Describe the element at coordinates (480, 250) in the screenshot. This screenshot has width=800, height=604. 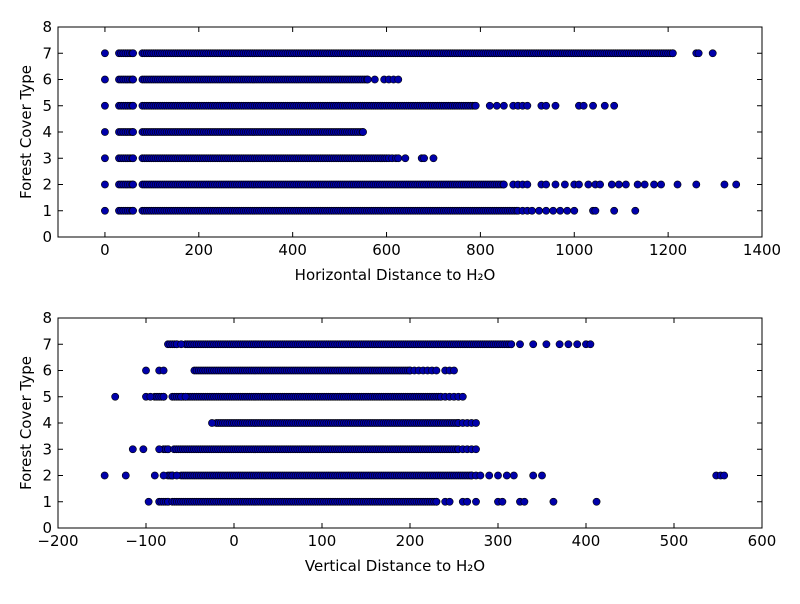
I see `x-tick-label: 800` at that location.